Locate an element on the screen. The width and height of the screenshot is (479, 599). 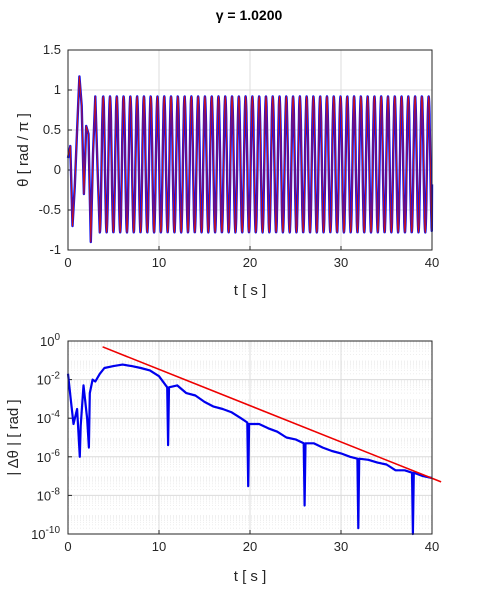
y-tick-label: 1.5 is located at coordinates (52, 49).